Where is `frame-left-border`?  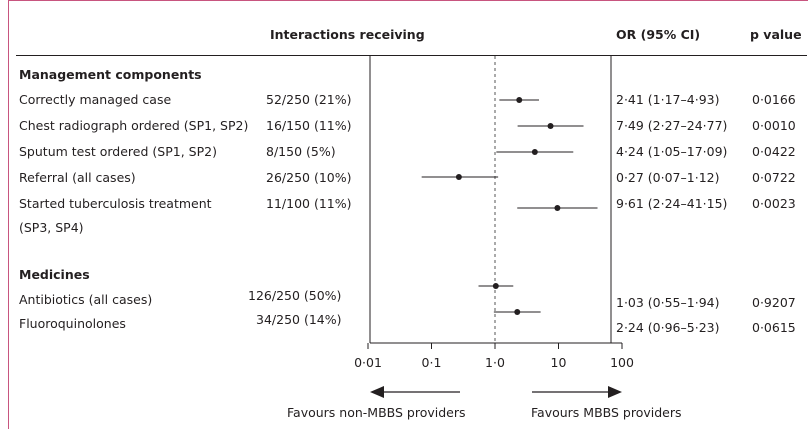
frame-left-border is located at coordinates (8, 214).